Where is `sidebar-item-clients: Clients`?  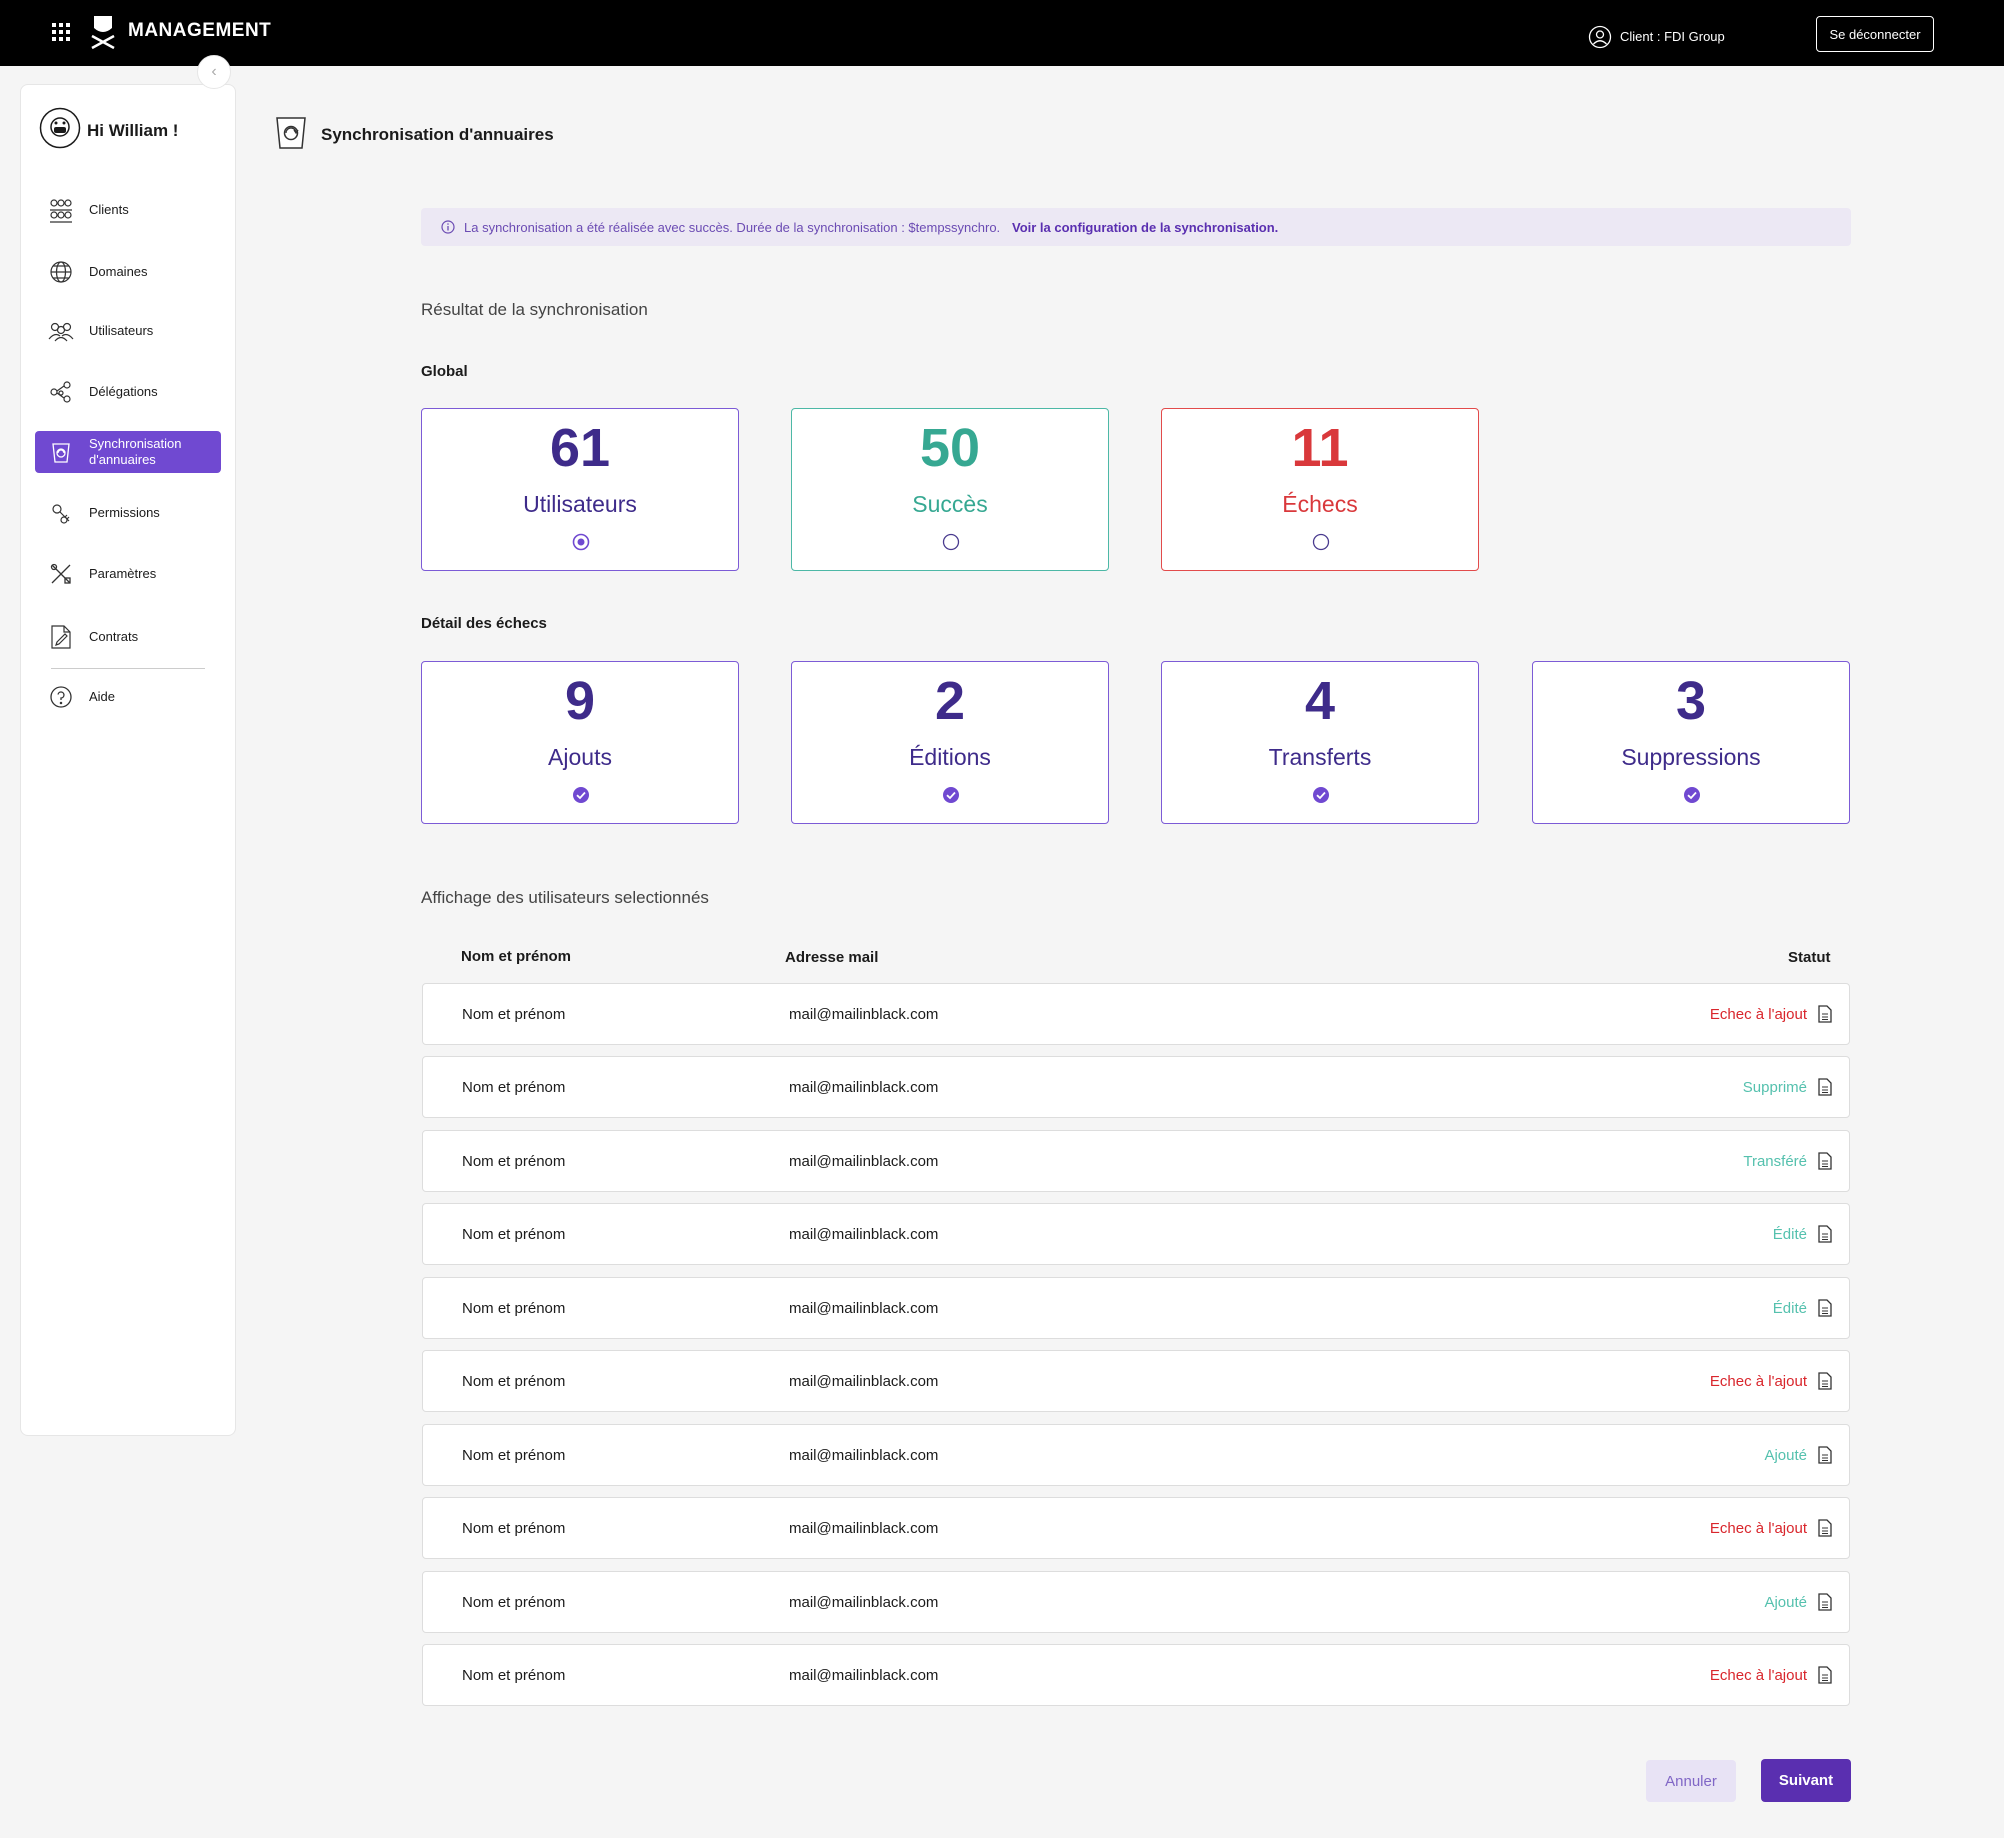 sidebar-item-clients: Clients is located at coordinates (128, 210).